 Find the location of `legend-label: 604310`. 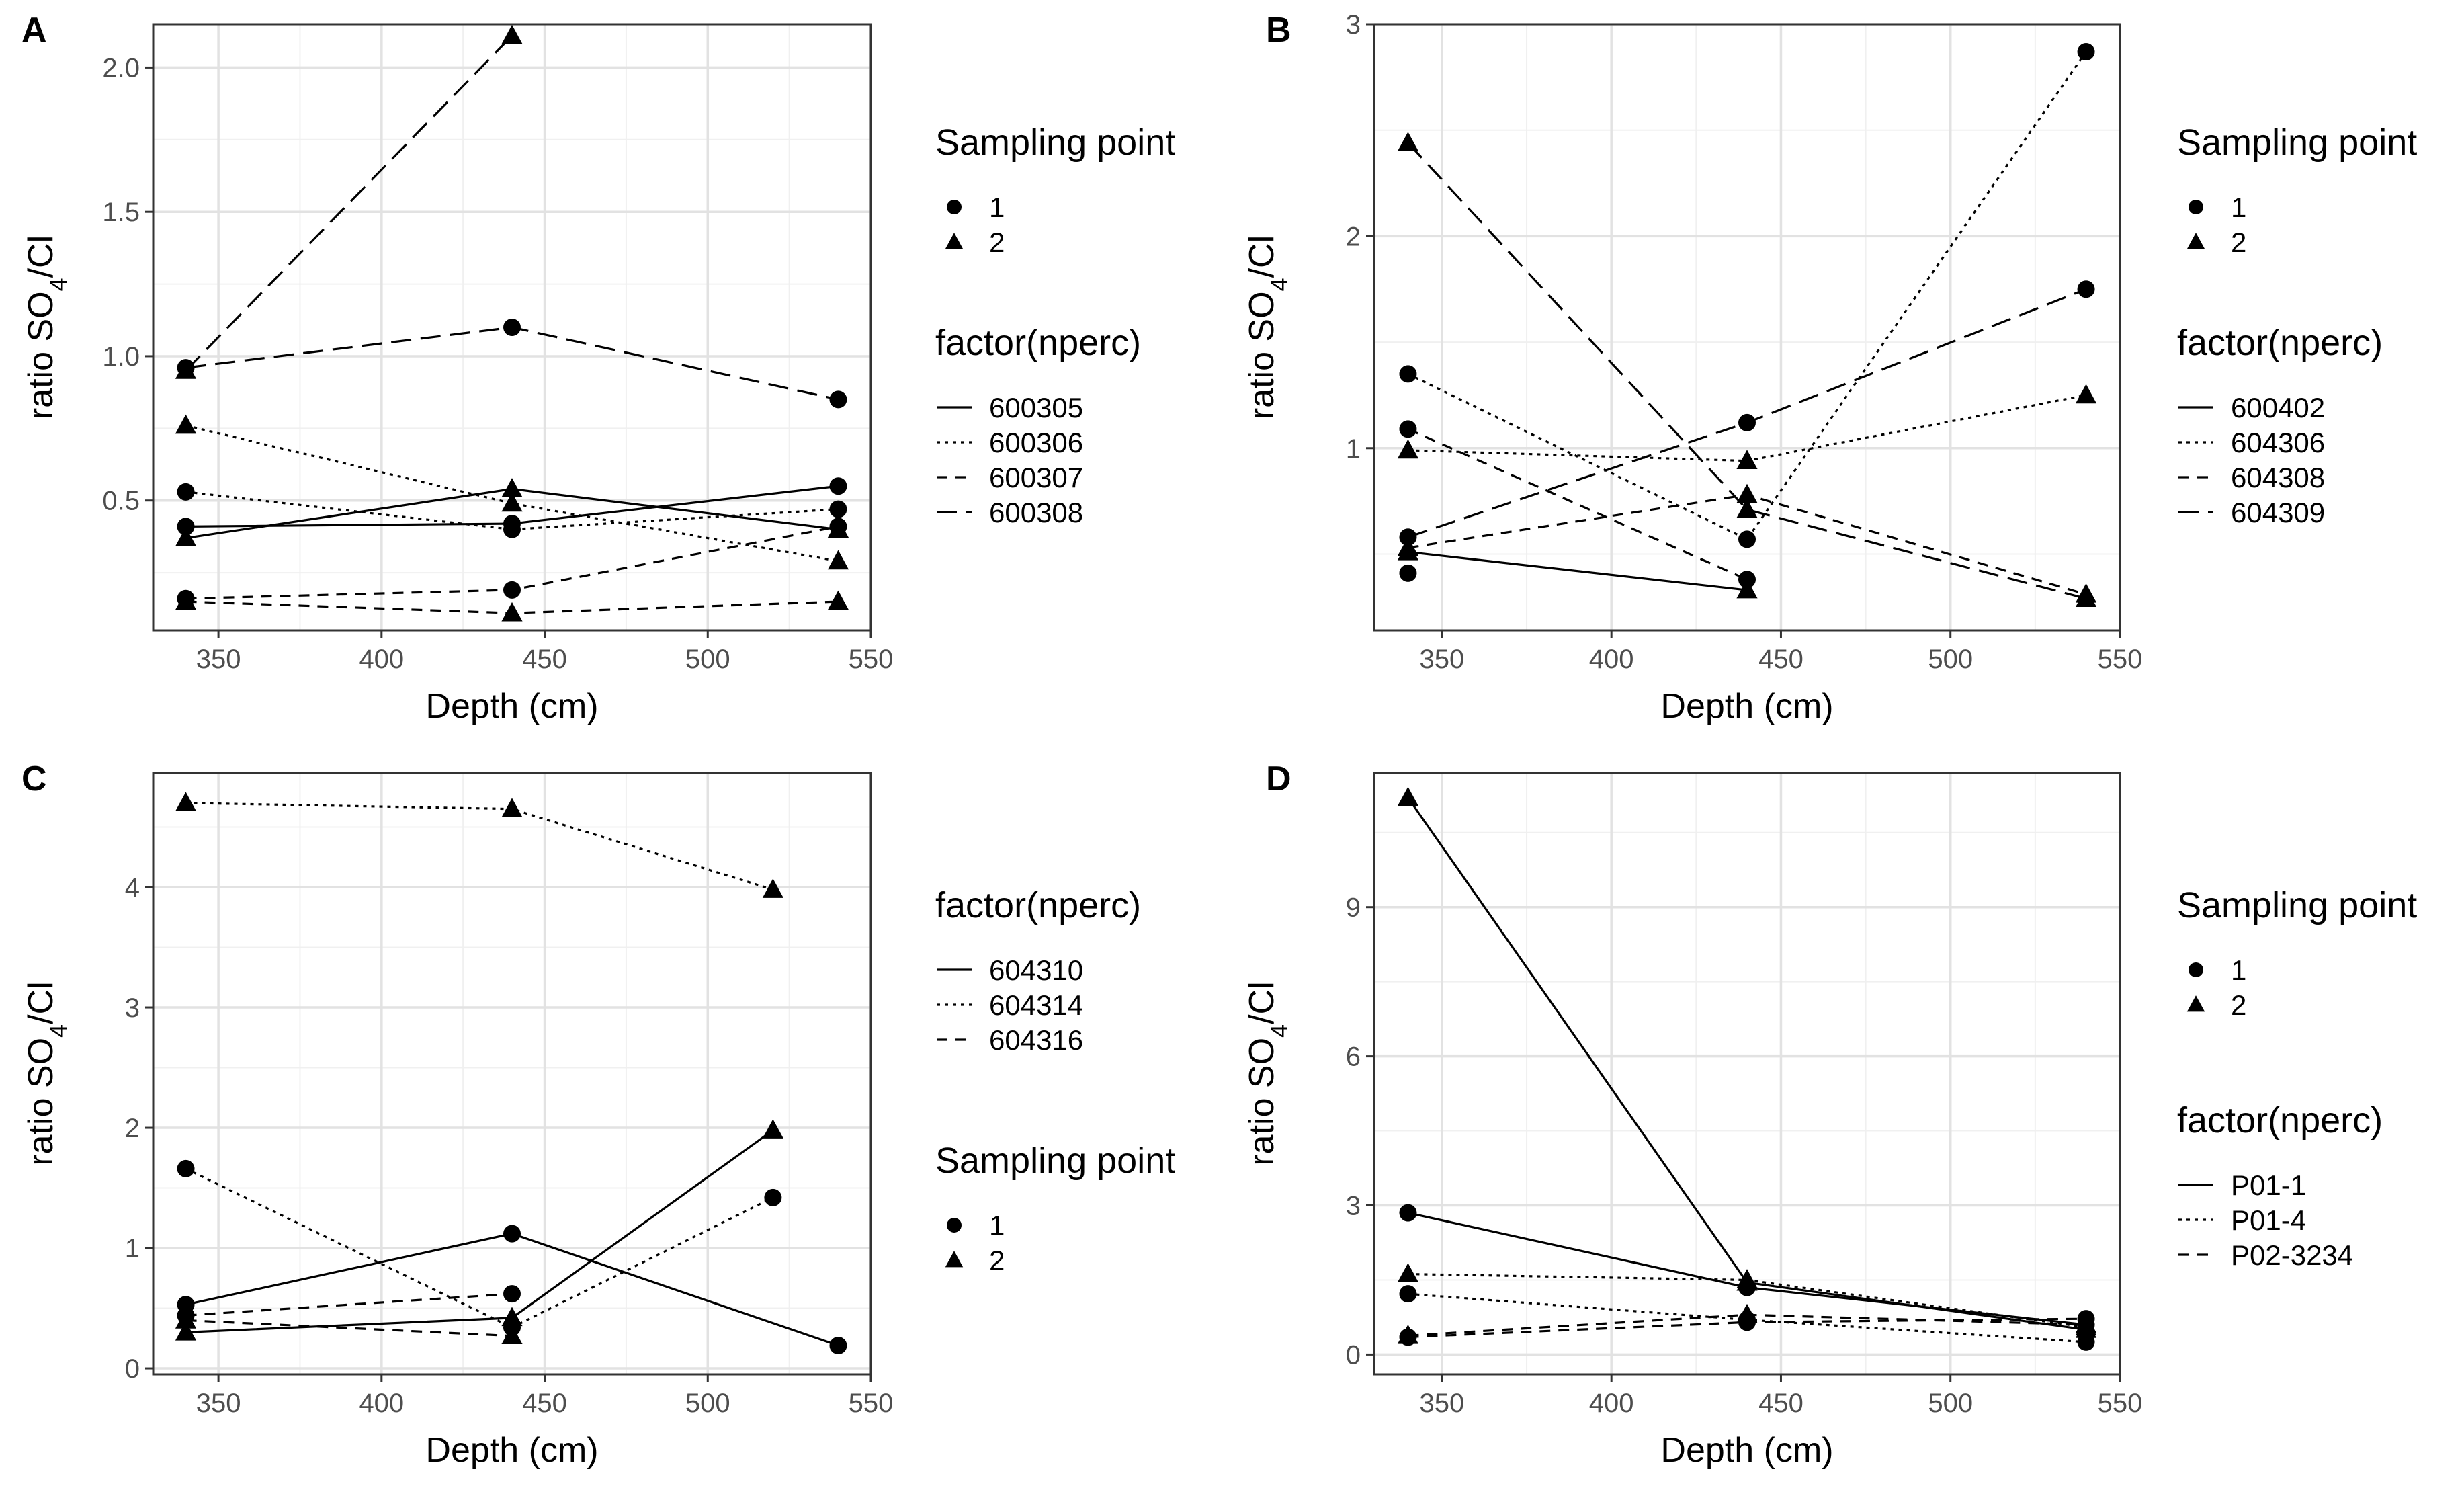

legend-label: 604310 is located at coordinates (1036, 970).